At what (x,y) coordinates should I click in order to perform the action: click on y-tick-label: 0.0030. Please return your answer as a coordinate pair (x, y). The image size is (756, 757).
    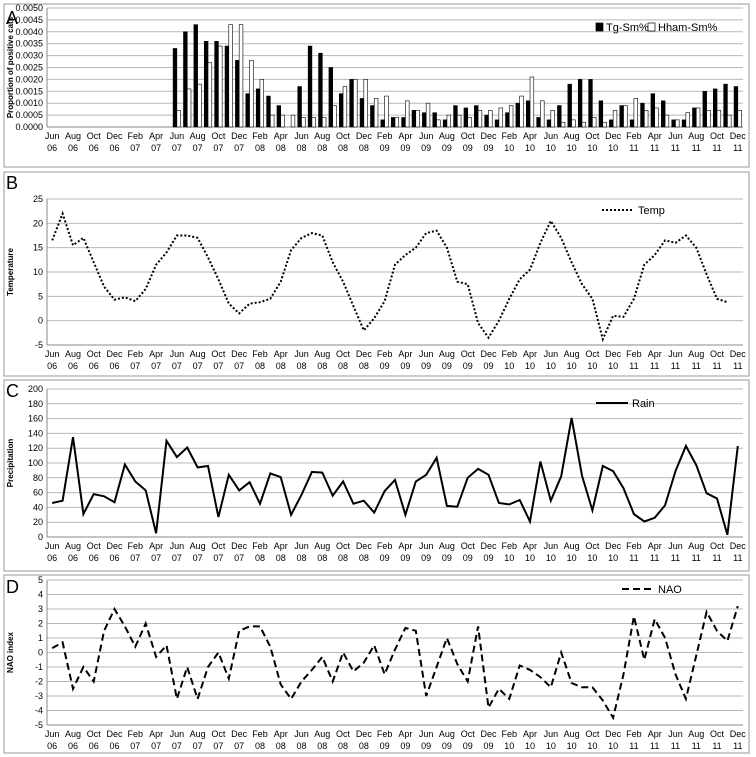
    Looking at the image, I should click on (29, 56).